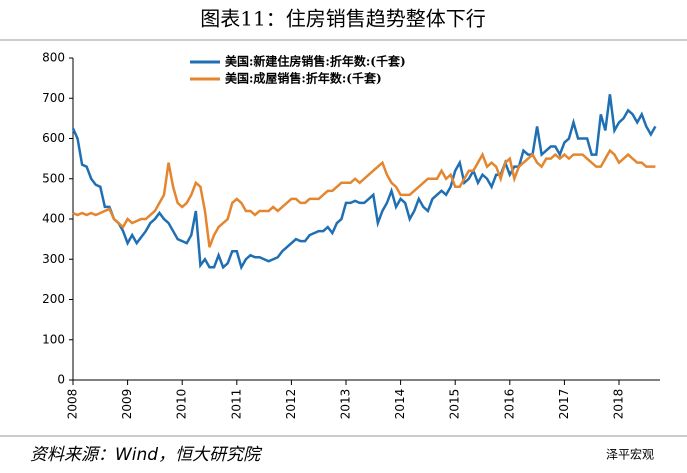 The image size is (687, 473). Describe the element at coordinates (400, 404) in the screenshot. I see `x-tick-label: 2014` at that location.